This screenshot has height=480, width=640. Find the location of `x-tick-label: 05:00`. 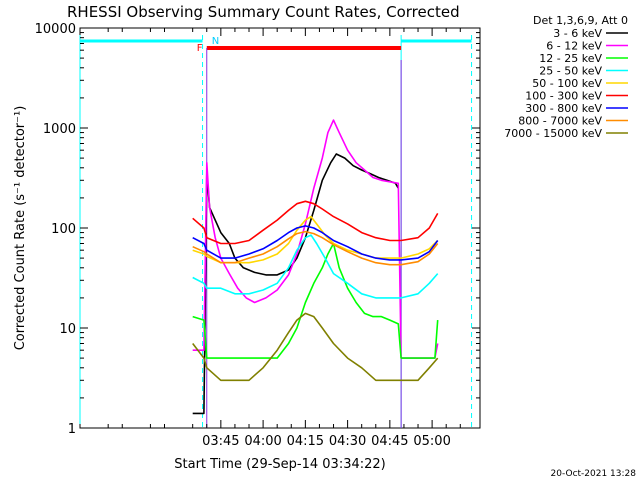

x-tick-label: 05:00 is located at coordinates (431, 441).